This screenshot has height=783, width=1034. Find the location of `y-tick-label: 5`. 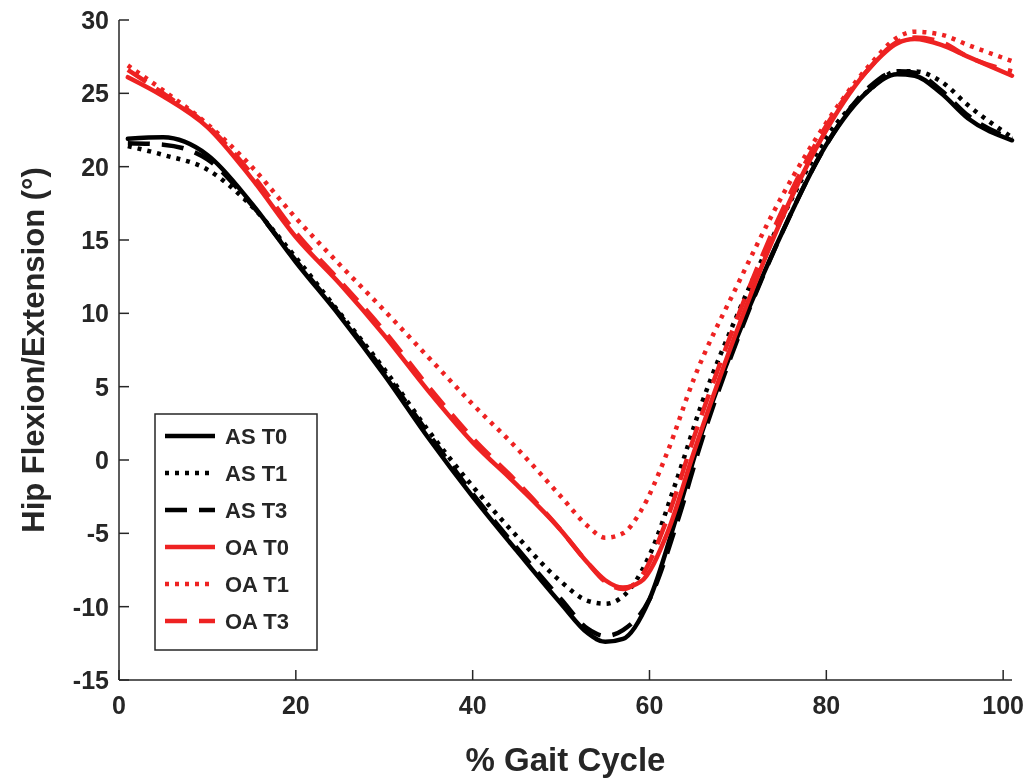

y-tick-label: 5 is located at coordinates (102, 386).